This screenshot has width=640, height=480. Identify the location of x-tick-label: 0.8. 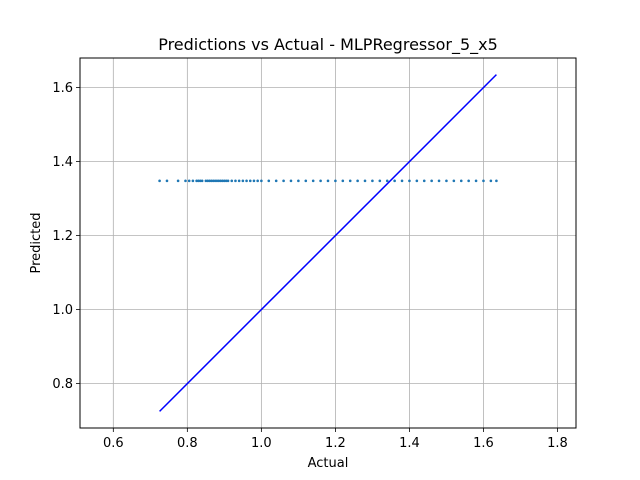
(187, 443).